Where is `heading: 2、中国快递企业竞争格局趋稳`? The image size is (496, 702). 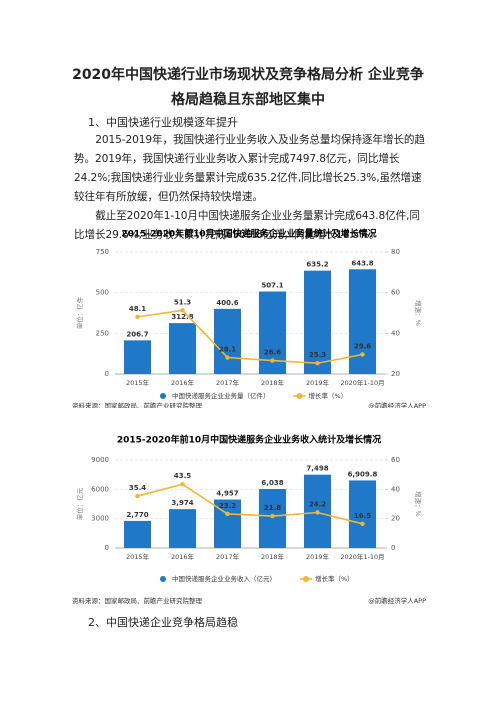 heading: 2、中国快递企业竞争格局趋稳 is located at coordinates (163, 622).